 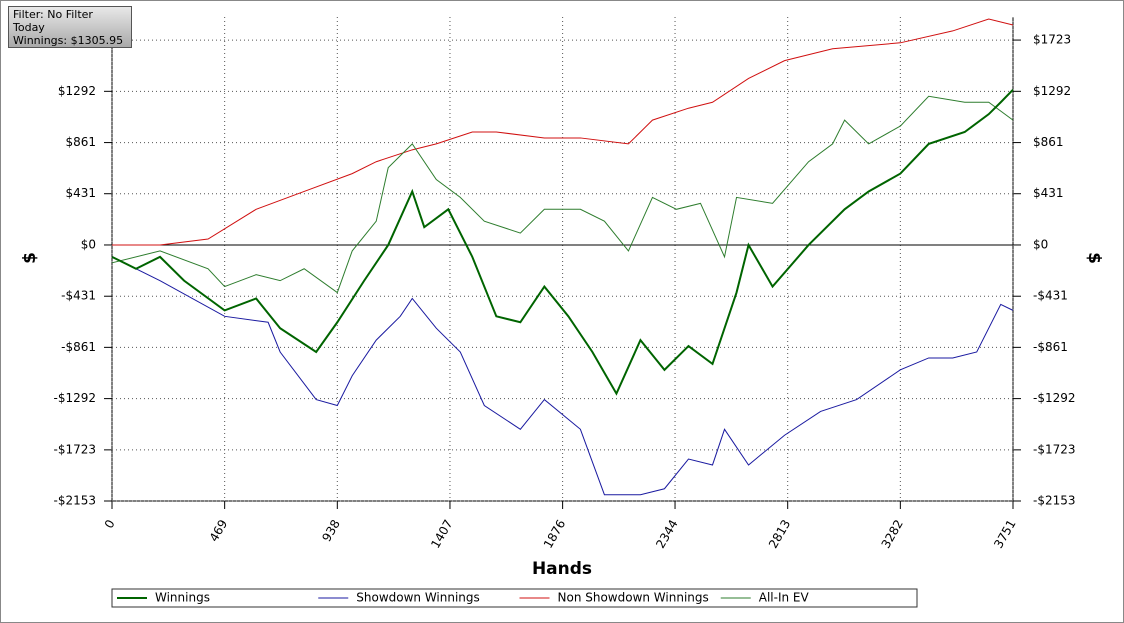 What do you see at coordinates (892, 533) in the screenshot?
I see `x-tick-label: 3282` at bounding box center [892, 533].